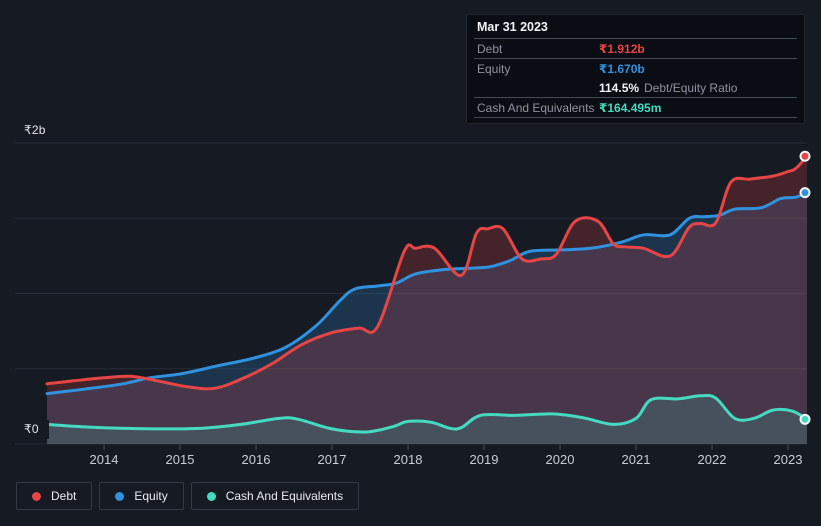 The height and width of the screenshot is (526, 821). Describe the element at coordinates (494, 68) in the screenshot. I see `tooltip-equity-label: Equity` at that location.